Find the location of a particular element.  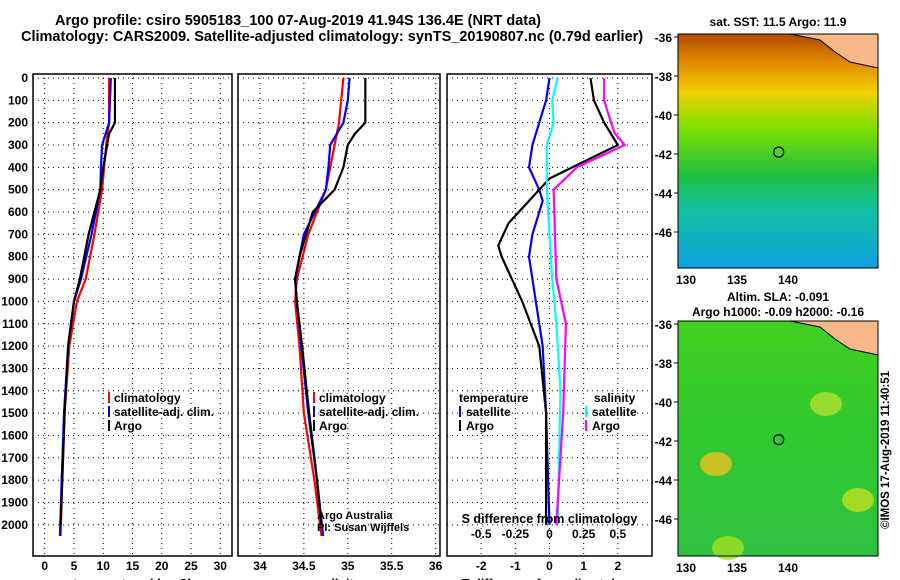

x-tick-label: 15 is located at coordinates (133, 566).